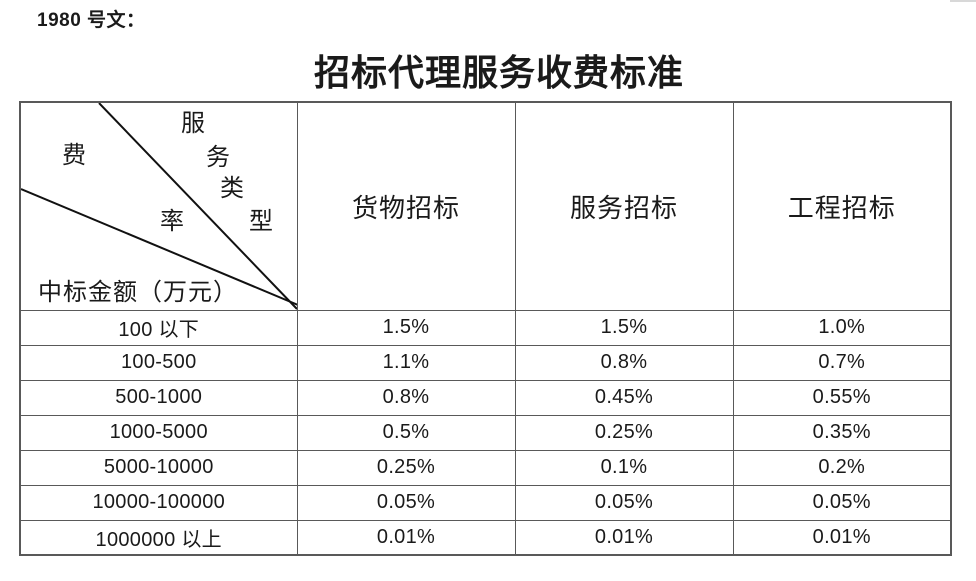  I want to click on table-row: 5000-10000 0.25% 0.1% 0.2%, so click(485, 467).